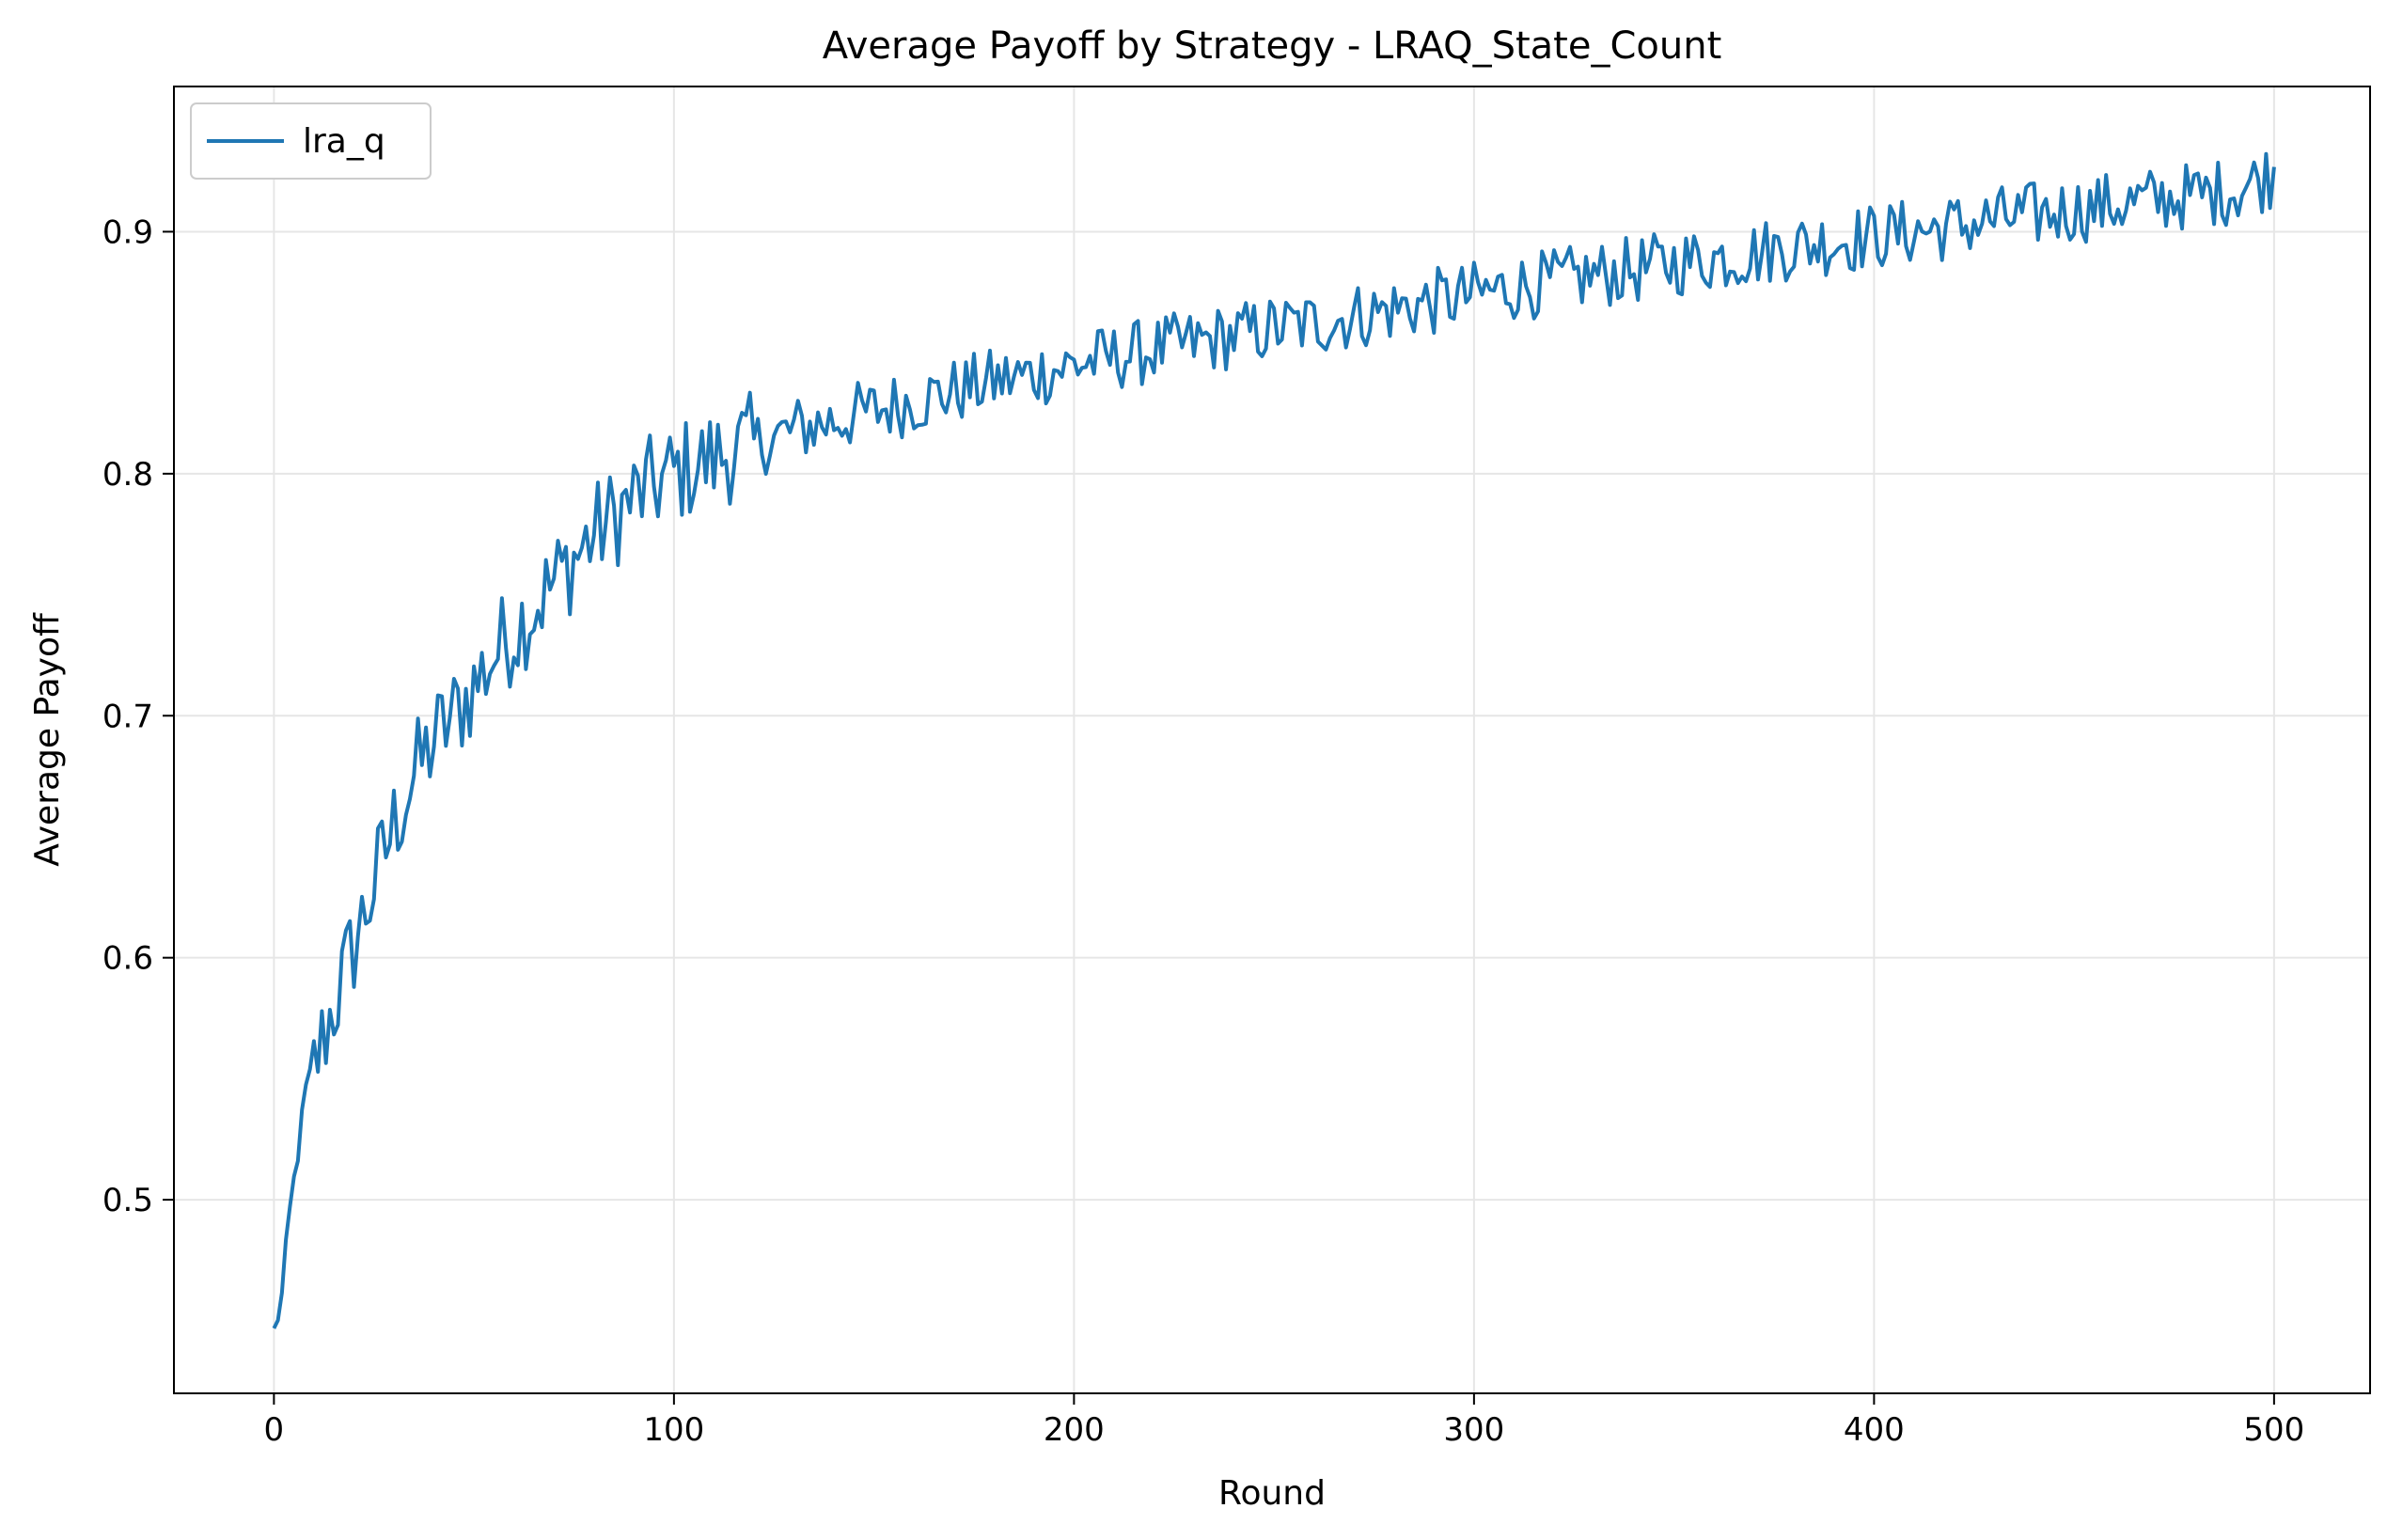 Image resolution: width=2387 pixels, height=1540 pixels. I want to click on x-tick-label: 200, so click(1074, 1430).